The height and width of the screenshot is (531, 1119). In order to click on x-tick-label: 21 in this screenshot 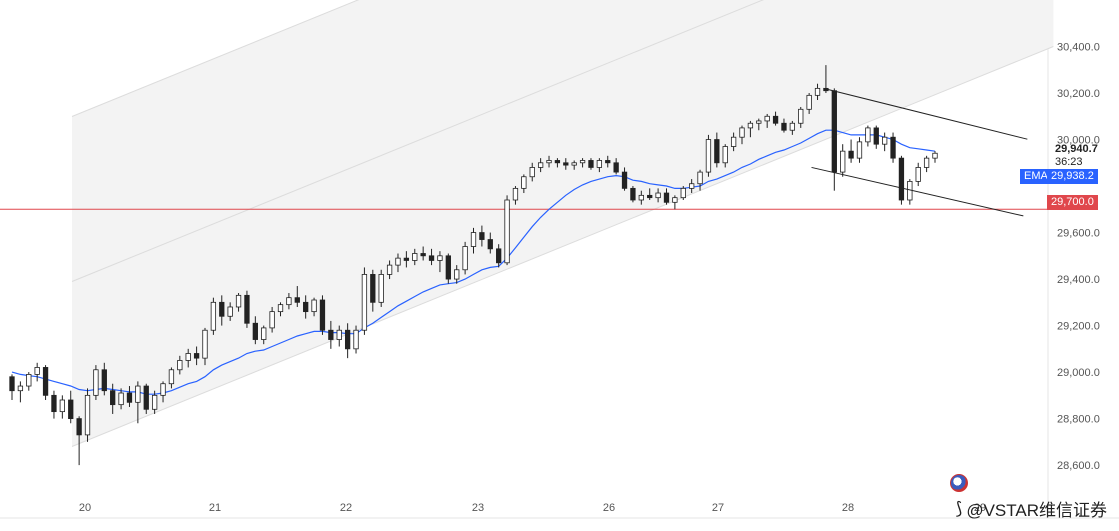, I will do `click(215, 508)`.